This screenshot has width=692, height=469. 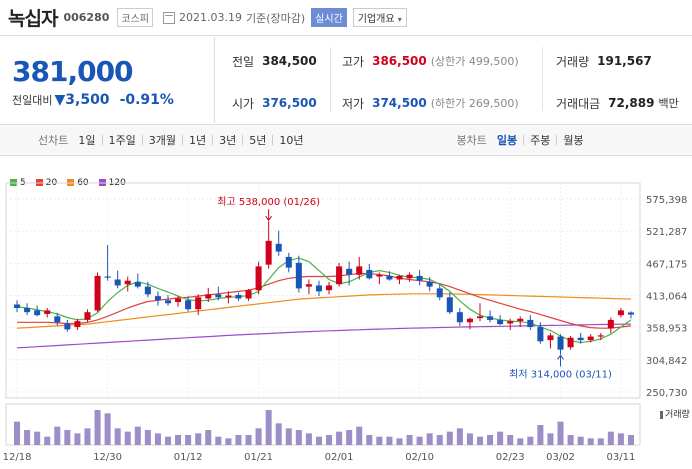 What do you see at coordinates (269, 218) in the screenshot?
I see `high-arrow-icon` at bounding box center [269, 218].